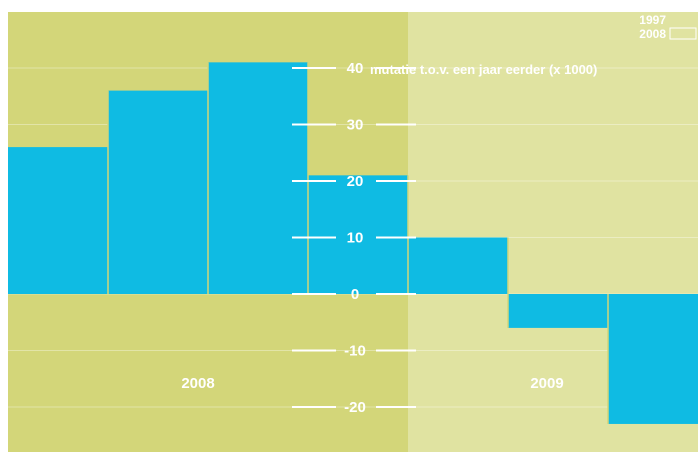 The width and height of the screenshot is (698, 458). What do you see at coordinates (355, 125) in the screenshot?
I see `y-tick-label: 30` at bounding box center [355, 125].